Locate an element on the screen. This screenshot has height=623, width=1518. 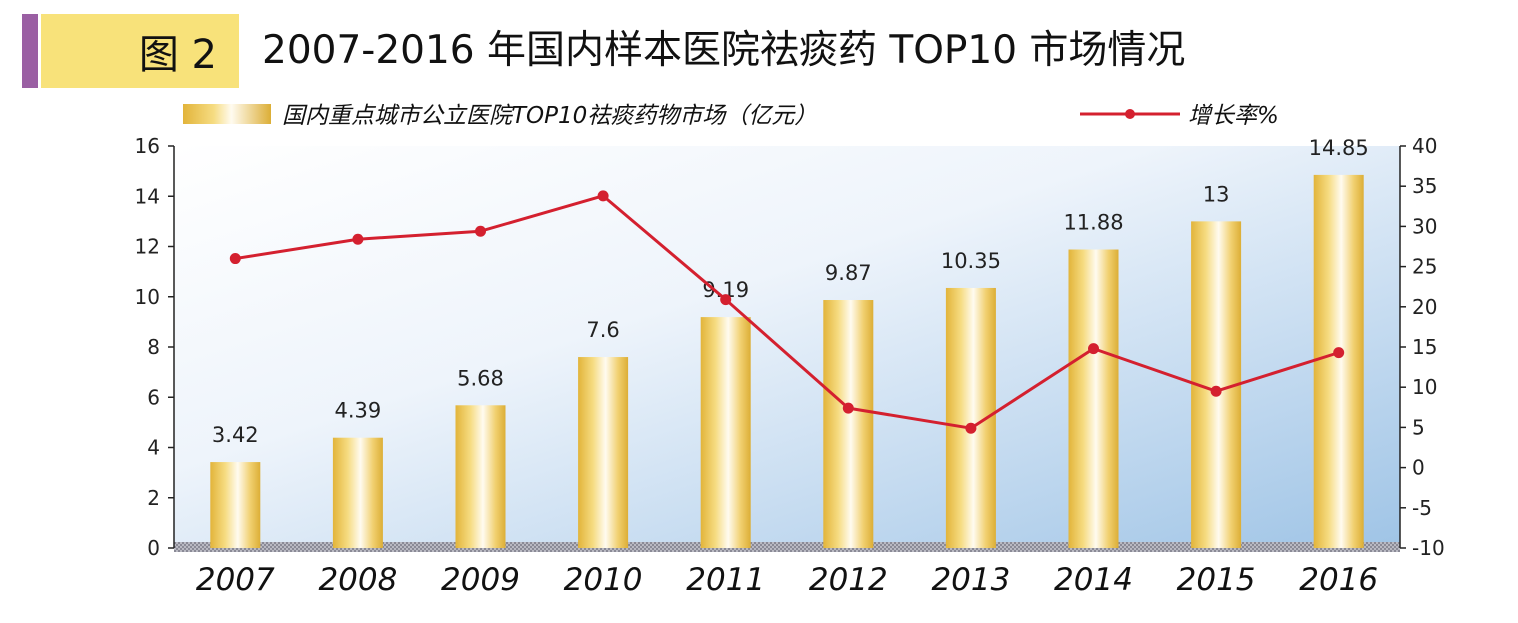
y-left-tick-label: 16 is located at coordinates (147, 146).